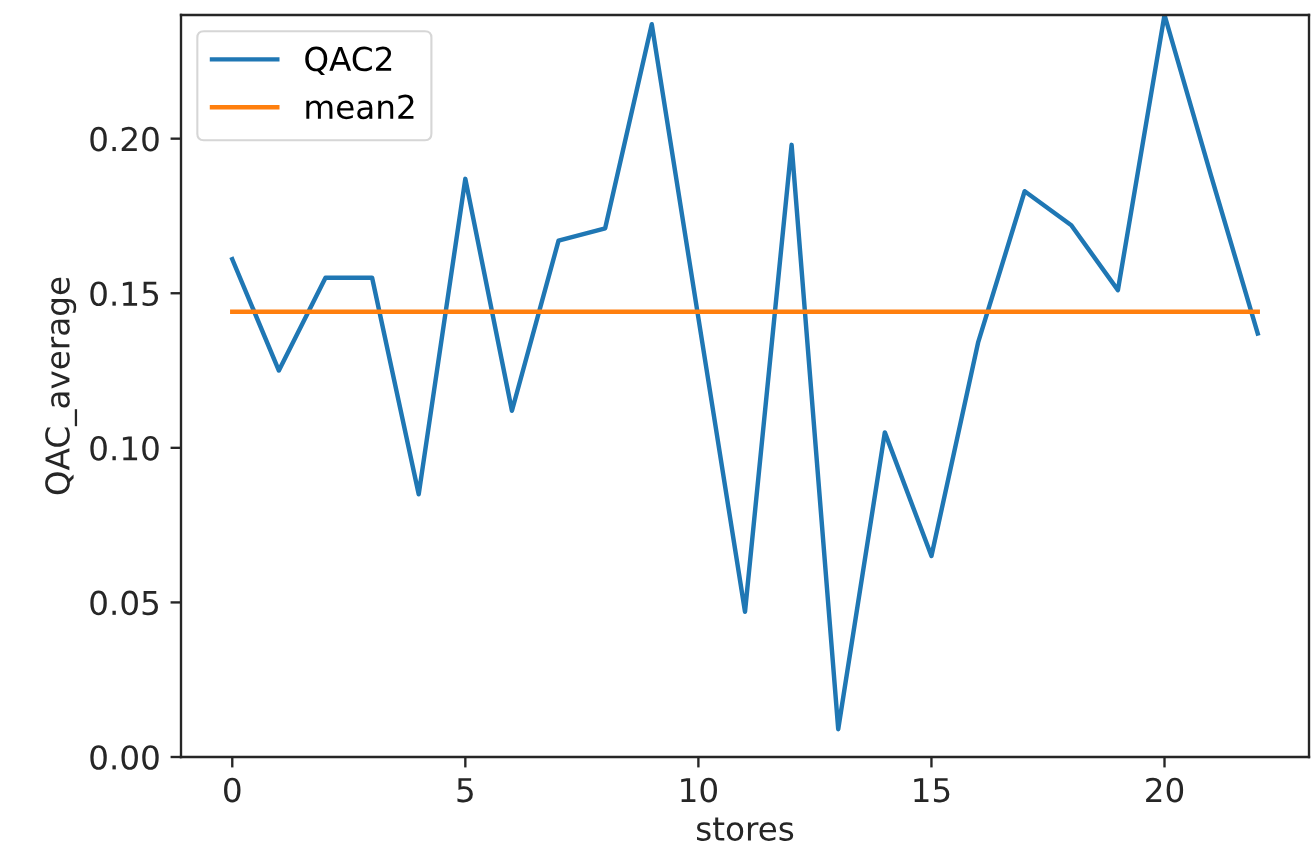 The image size is (1311, 864). I want to click on y-tick-label: 0.05, so click(124, 603).